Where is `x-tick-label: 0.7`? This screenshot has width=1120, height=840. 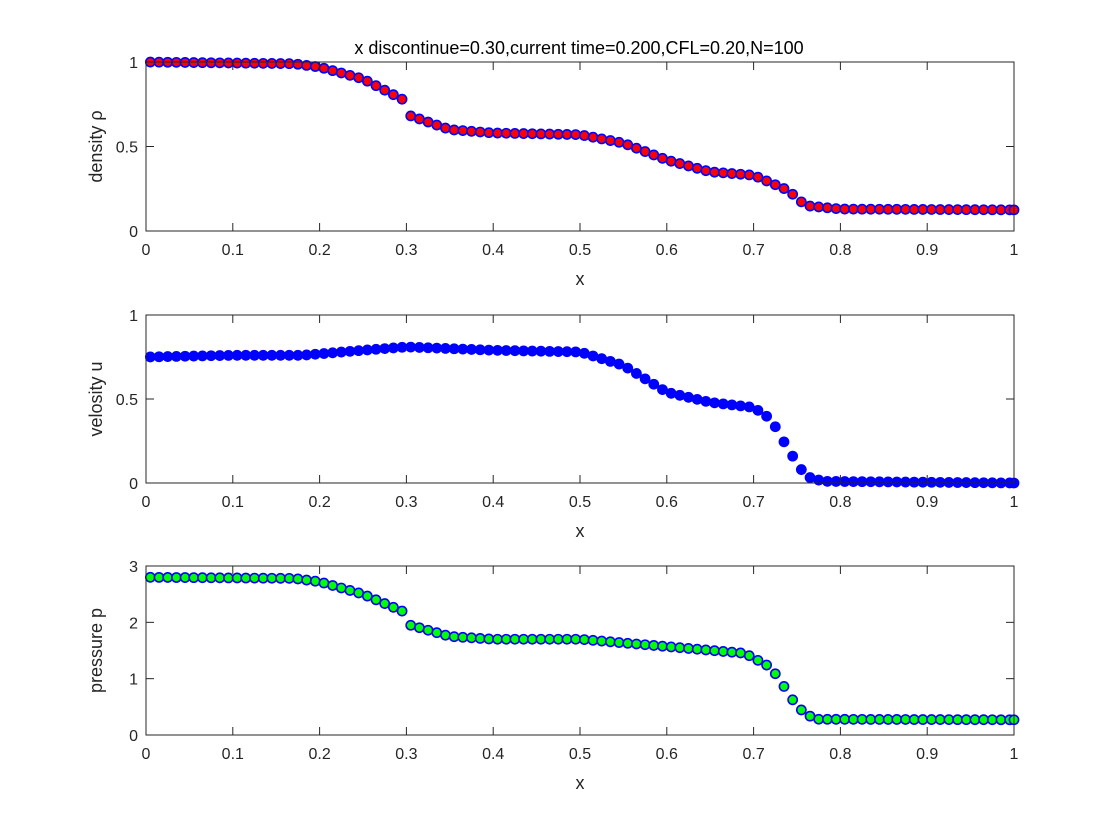
x-tick-label: 0.7 is located at coordinates (753, 250).